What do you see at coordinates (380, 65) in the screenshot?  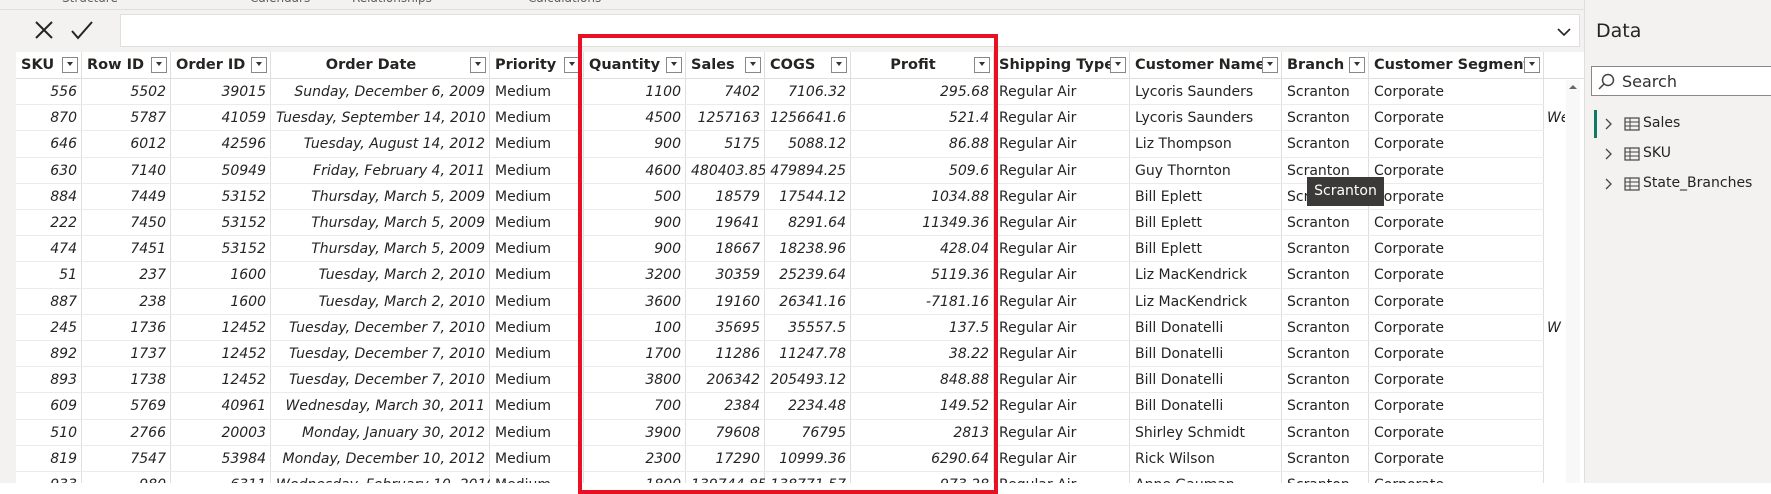 I see `column-header: Order Date` at bounding box center [380, 65].